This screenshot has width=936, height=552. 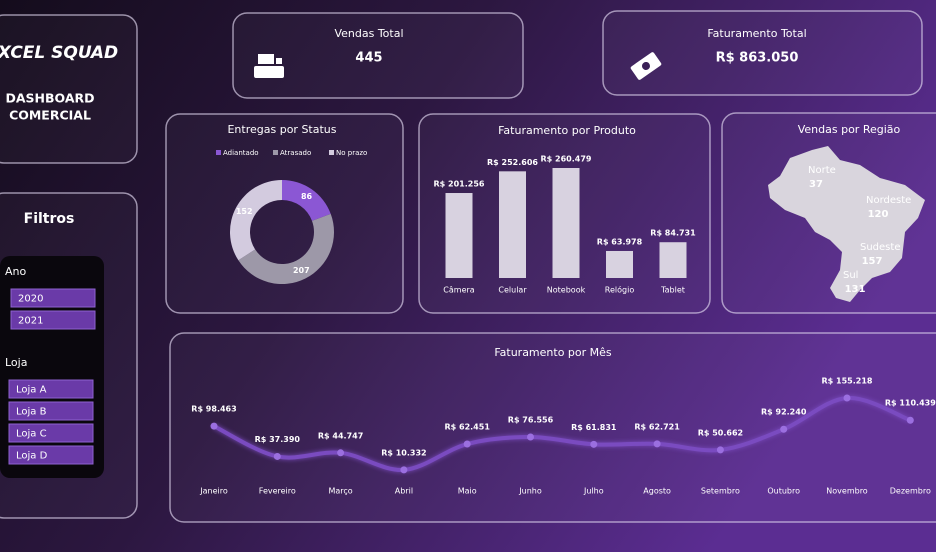 I want to click on filter-option: Loja D, so click(x=32, y=456).